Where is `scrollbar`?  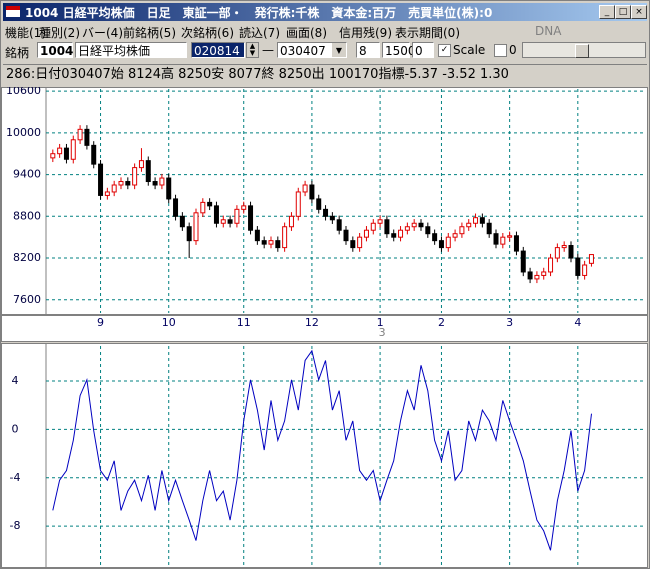
scrollbar is located at coordinates (584, 50).